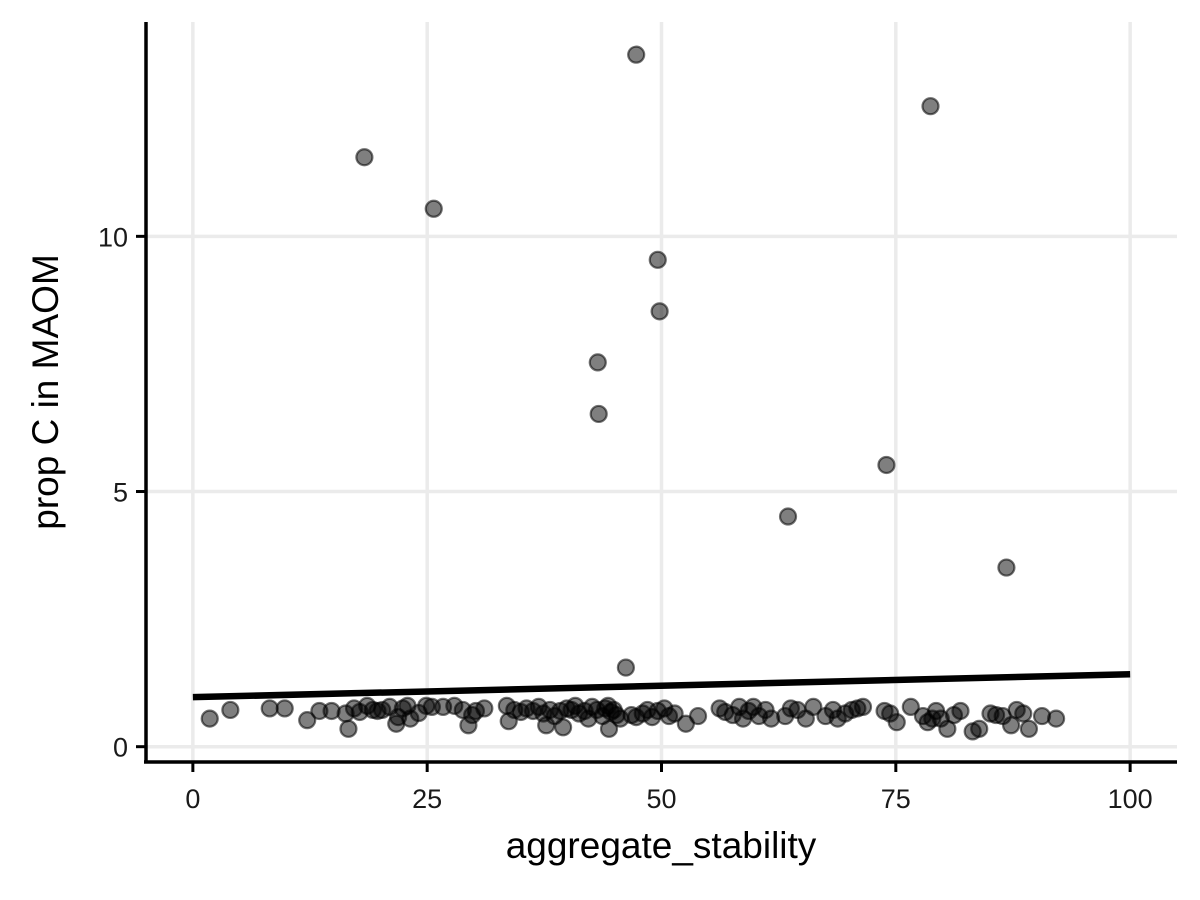 The height and width of the screenshot is (900, 1200). What do you see at coordinates (427, 799) in the screenshot?
I see `x-tick-label: 25` at bounding box center [427, 799].